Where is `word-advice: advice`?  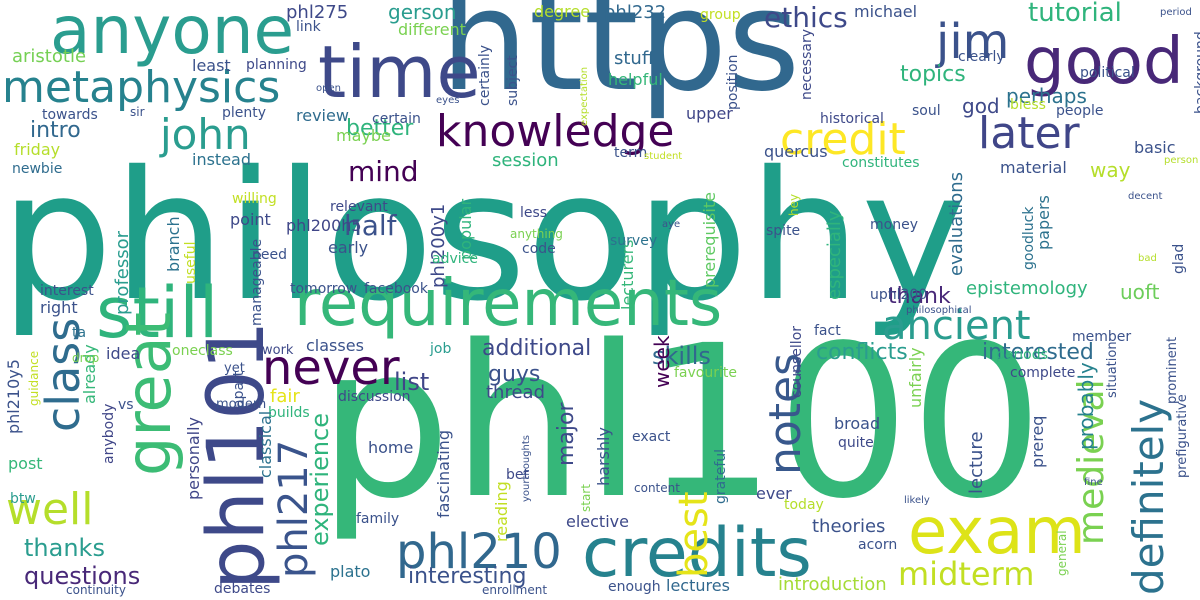
word-advice: advice is located at coordinates (455, 259).